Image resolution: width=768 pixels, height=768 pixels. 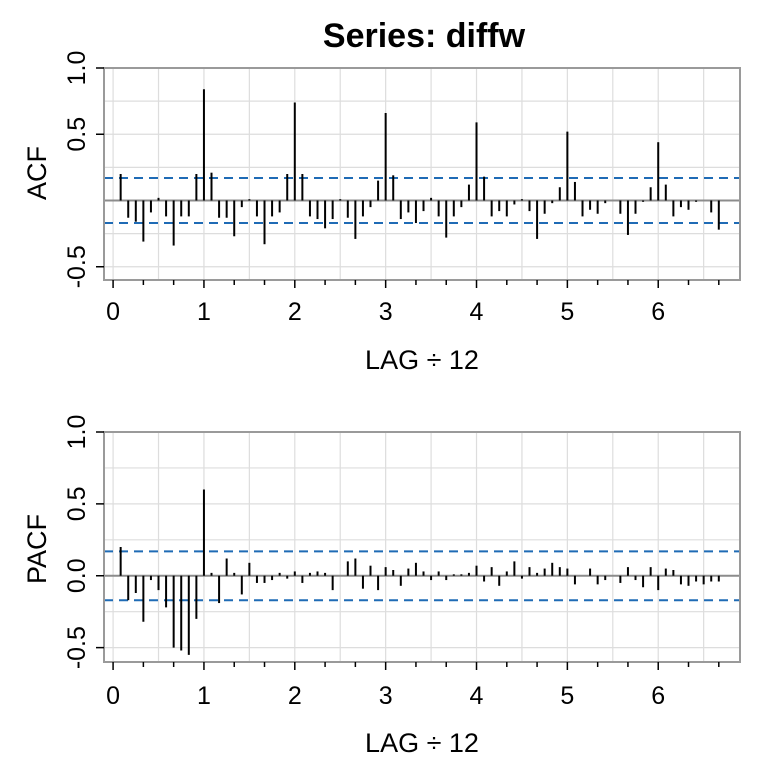 I want to click on pacf-x-tick-label: 0, so click(x=113, y=696).